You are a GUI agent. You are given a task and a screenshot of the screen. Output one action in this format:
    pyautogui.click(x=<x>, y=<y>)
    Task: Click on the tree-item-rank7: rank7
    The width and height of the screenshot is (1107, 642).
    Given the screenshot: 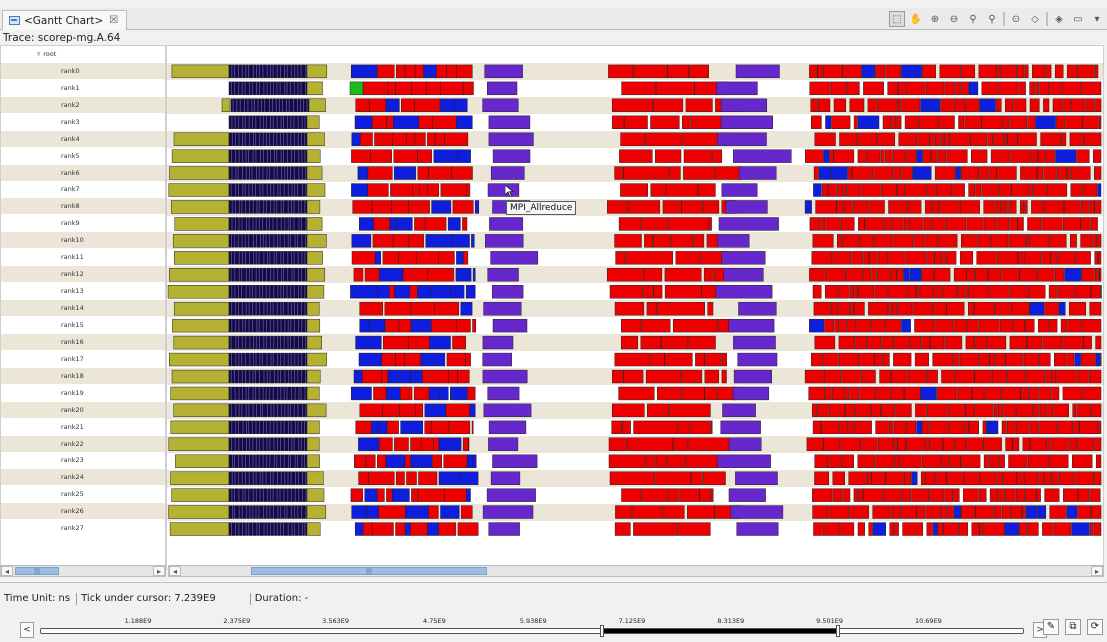 What is the action you would take?
    pyautogui.click(x=83, y=190)
    